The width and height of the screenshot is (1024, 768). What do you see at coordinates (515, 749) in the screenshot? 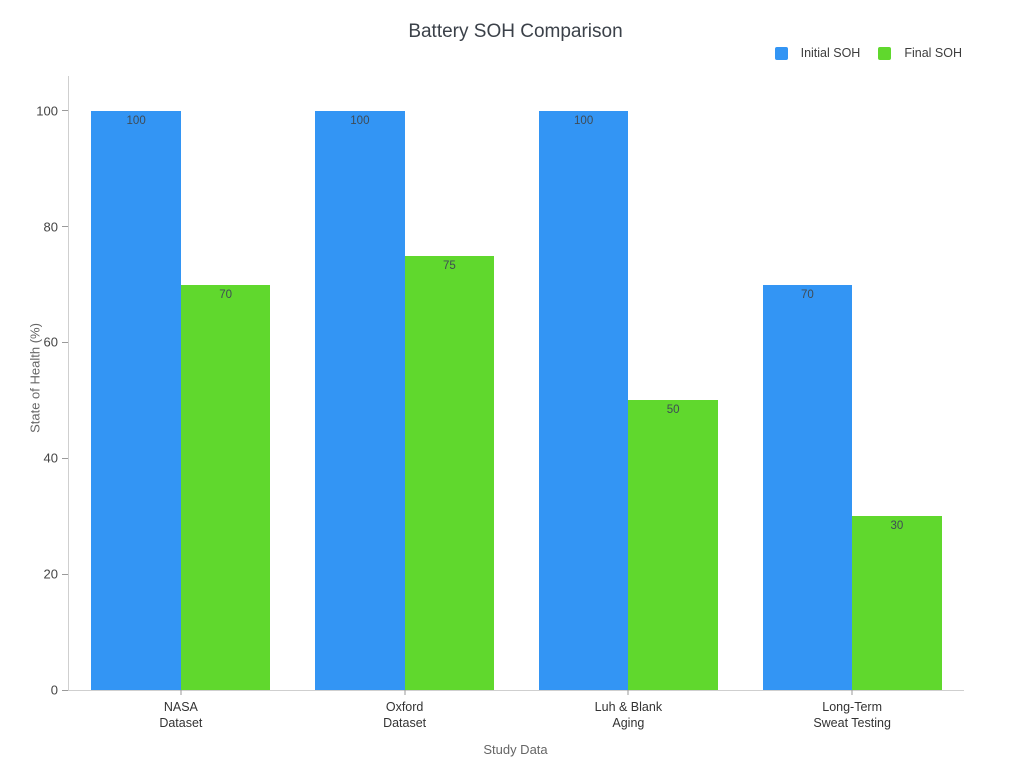
I see `x-axis-title: Study Data` at bounding box center [515, 749].